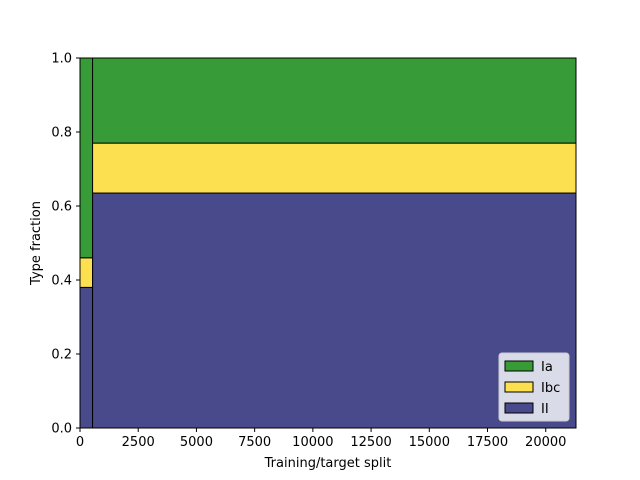 The image size is (640, 480). I want to click on x-axis-ticks: 0 2500 5000 7500 10000 12500 15000 17500 20000, so click(321, 439).